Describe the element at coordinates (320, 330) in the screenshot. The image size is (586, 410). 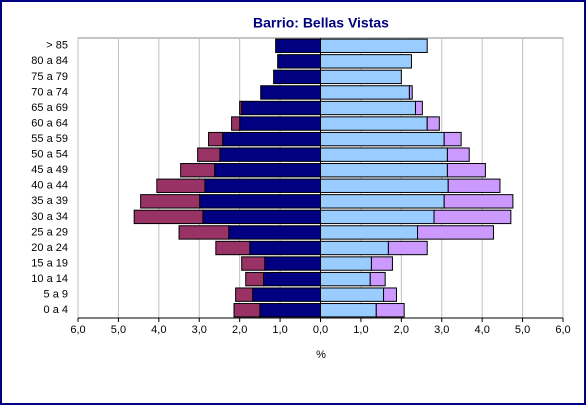
I see `x-tick-label: 0,0` at that location.